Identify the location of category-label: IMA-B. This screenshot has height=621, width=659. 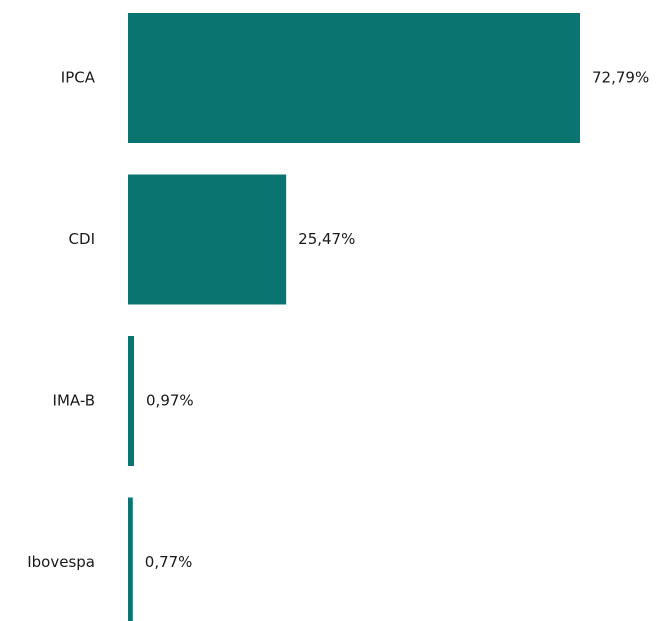
(74, 401).